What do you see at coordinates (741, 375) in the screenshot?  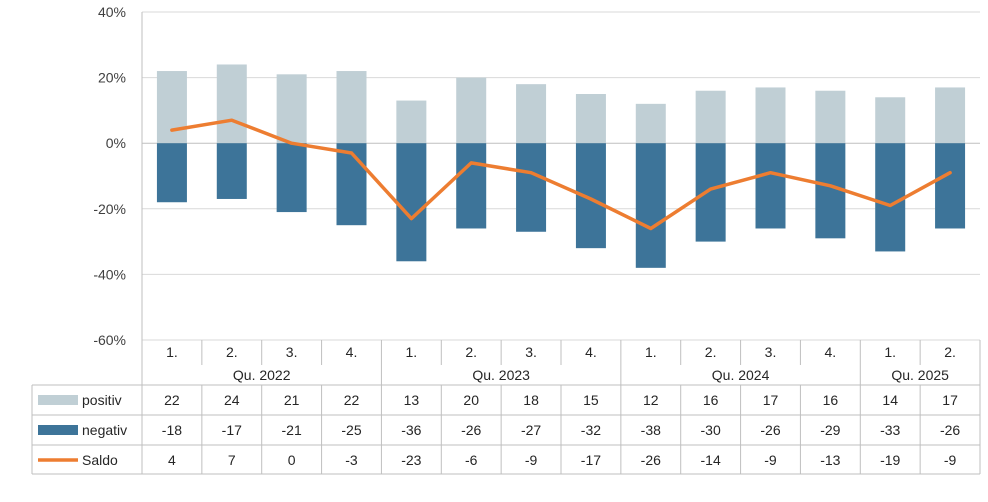 I see `x-group-label: Qu. 2024` at bounding box center [741, 375].